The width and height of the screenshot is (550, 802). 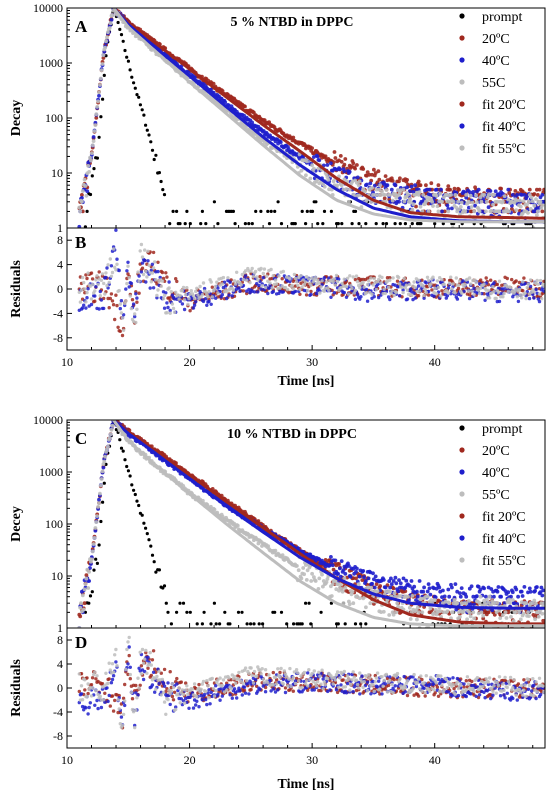 I want to click on legend-entry: 55C, so click(x=482, y=83).